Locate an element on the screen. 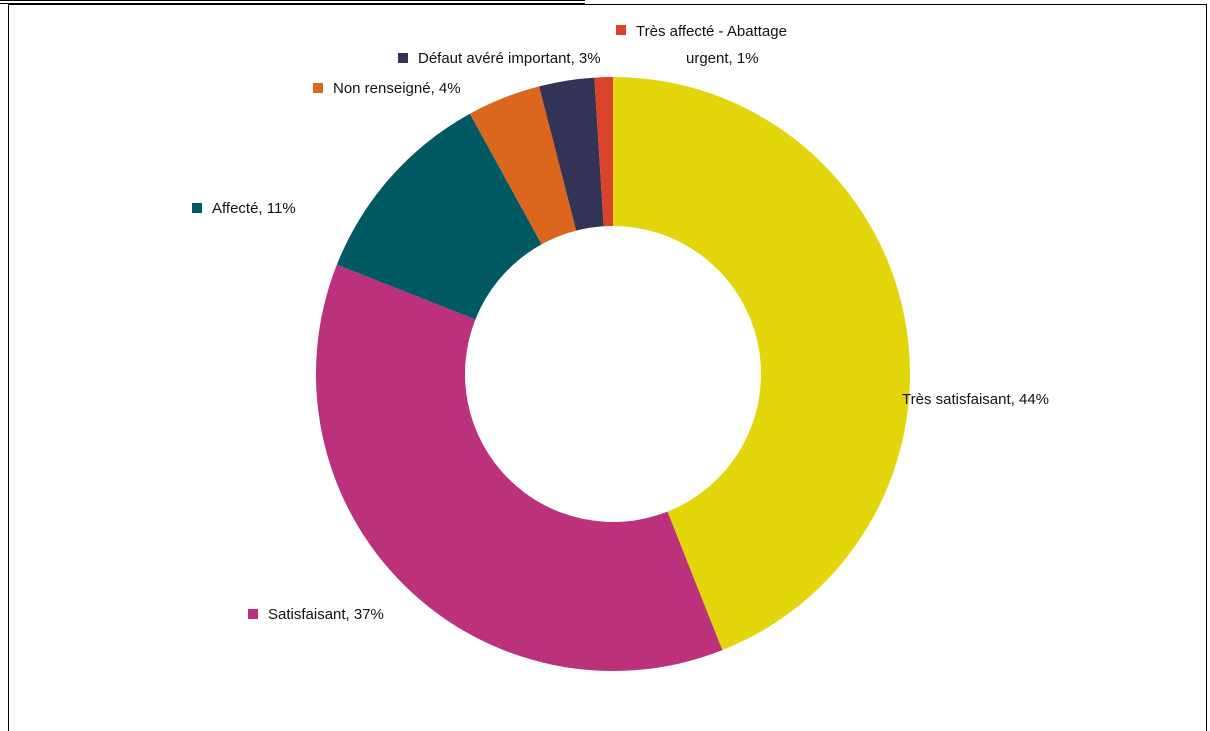 The height and width of the screenshot is (731, 1210). marker-affecte is located at coordinates (197, 208).